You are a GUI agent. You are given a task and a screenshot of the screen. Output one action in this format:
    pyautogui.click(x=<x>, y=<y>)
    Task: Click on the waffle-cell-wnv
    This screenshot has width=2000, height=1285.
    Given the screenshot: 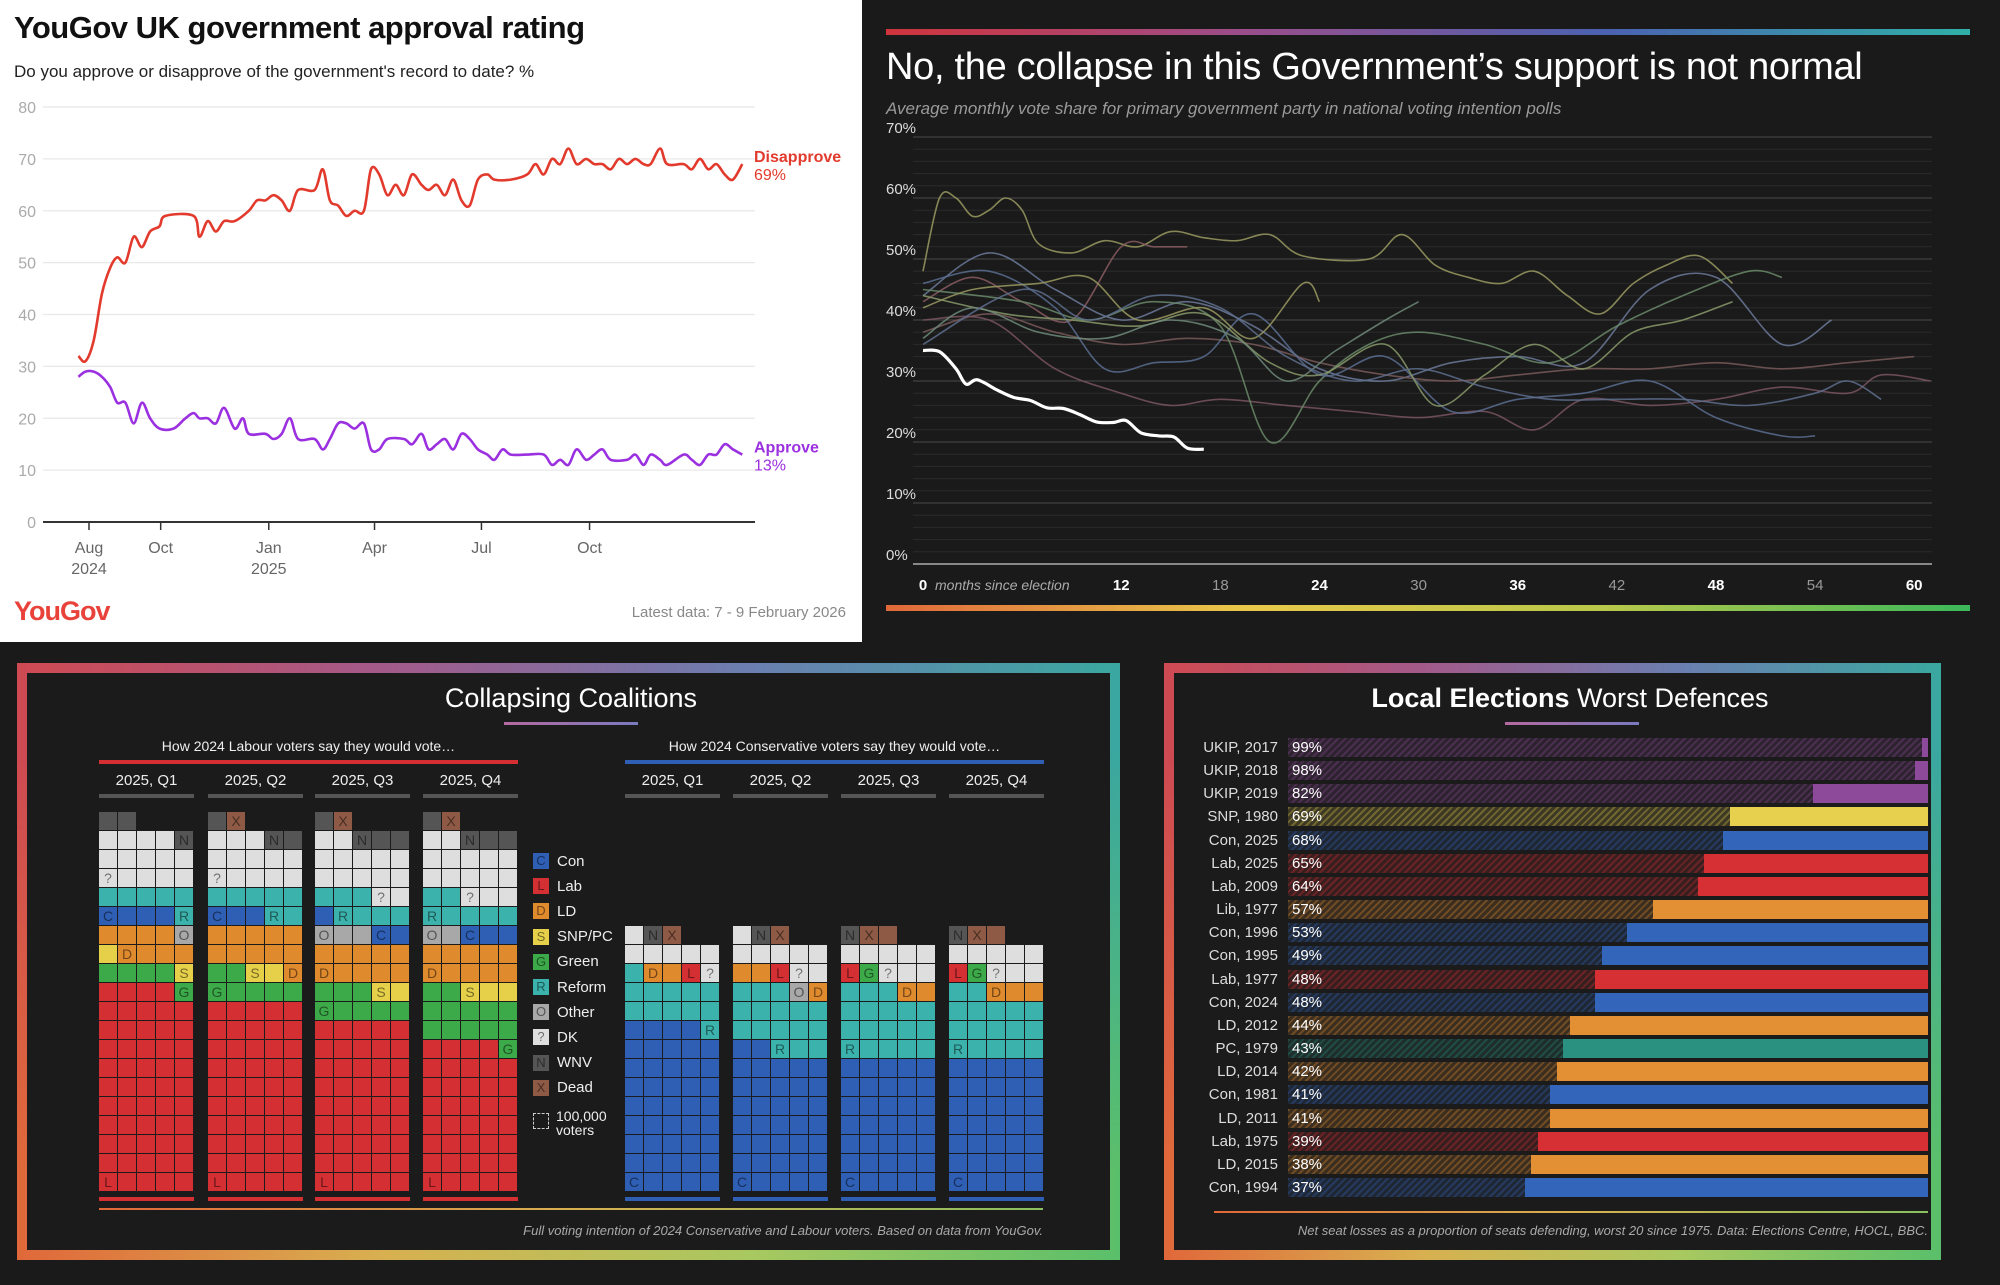 What is the action you would take?
    pyautogui.click(x=127, y=821)
    